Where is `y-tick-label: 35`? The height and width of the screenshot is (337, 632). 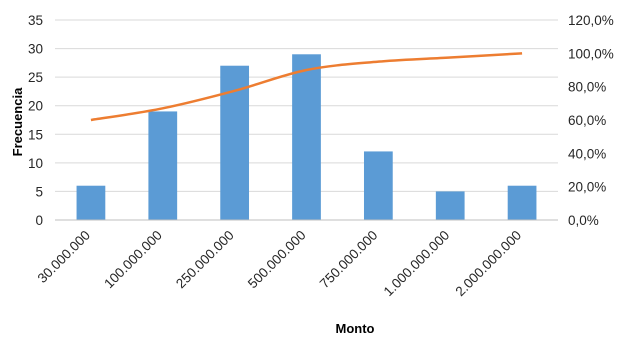
y-tick-label: 35 is located at coordinates (35, 20).